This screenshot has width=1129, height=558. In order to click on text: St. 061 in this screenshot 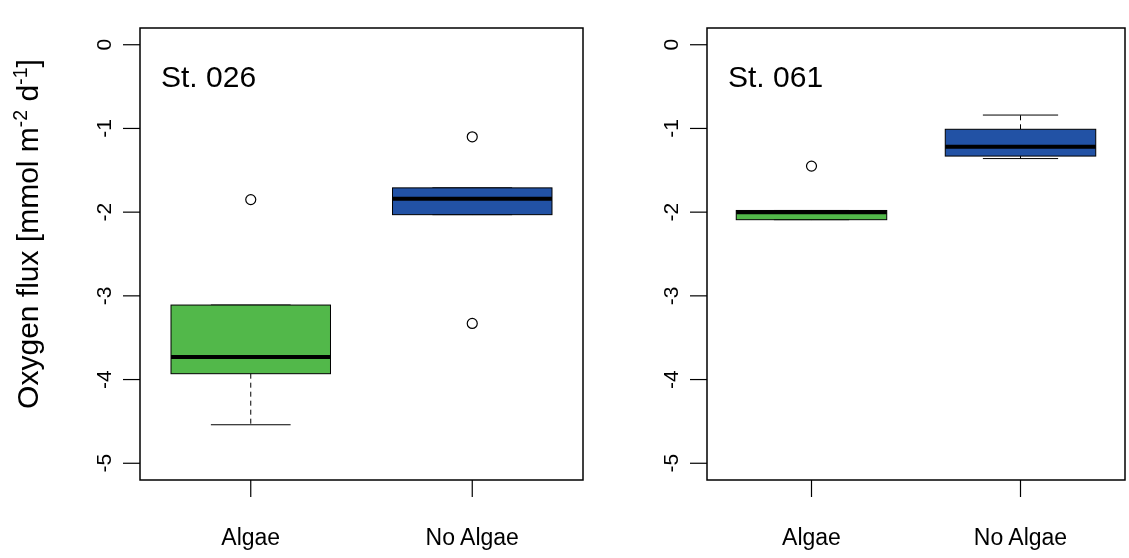, I will do `click(776, 76)`.